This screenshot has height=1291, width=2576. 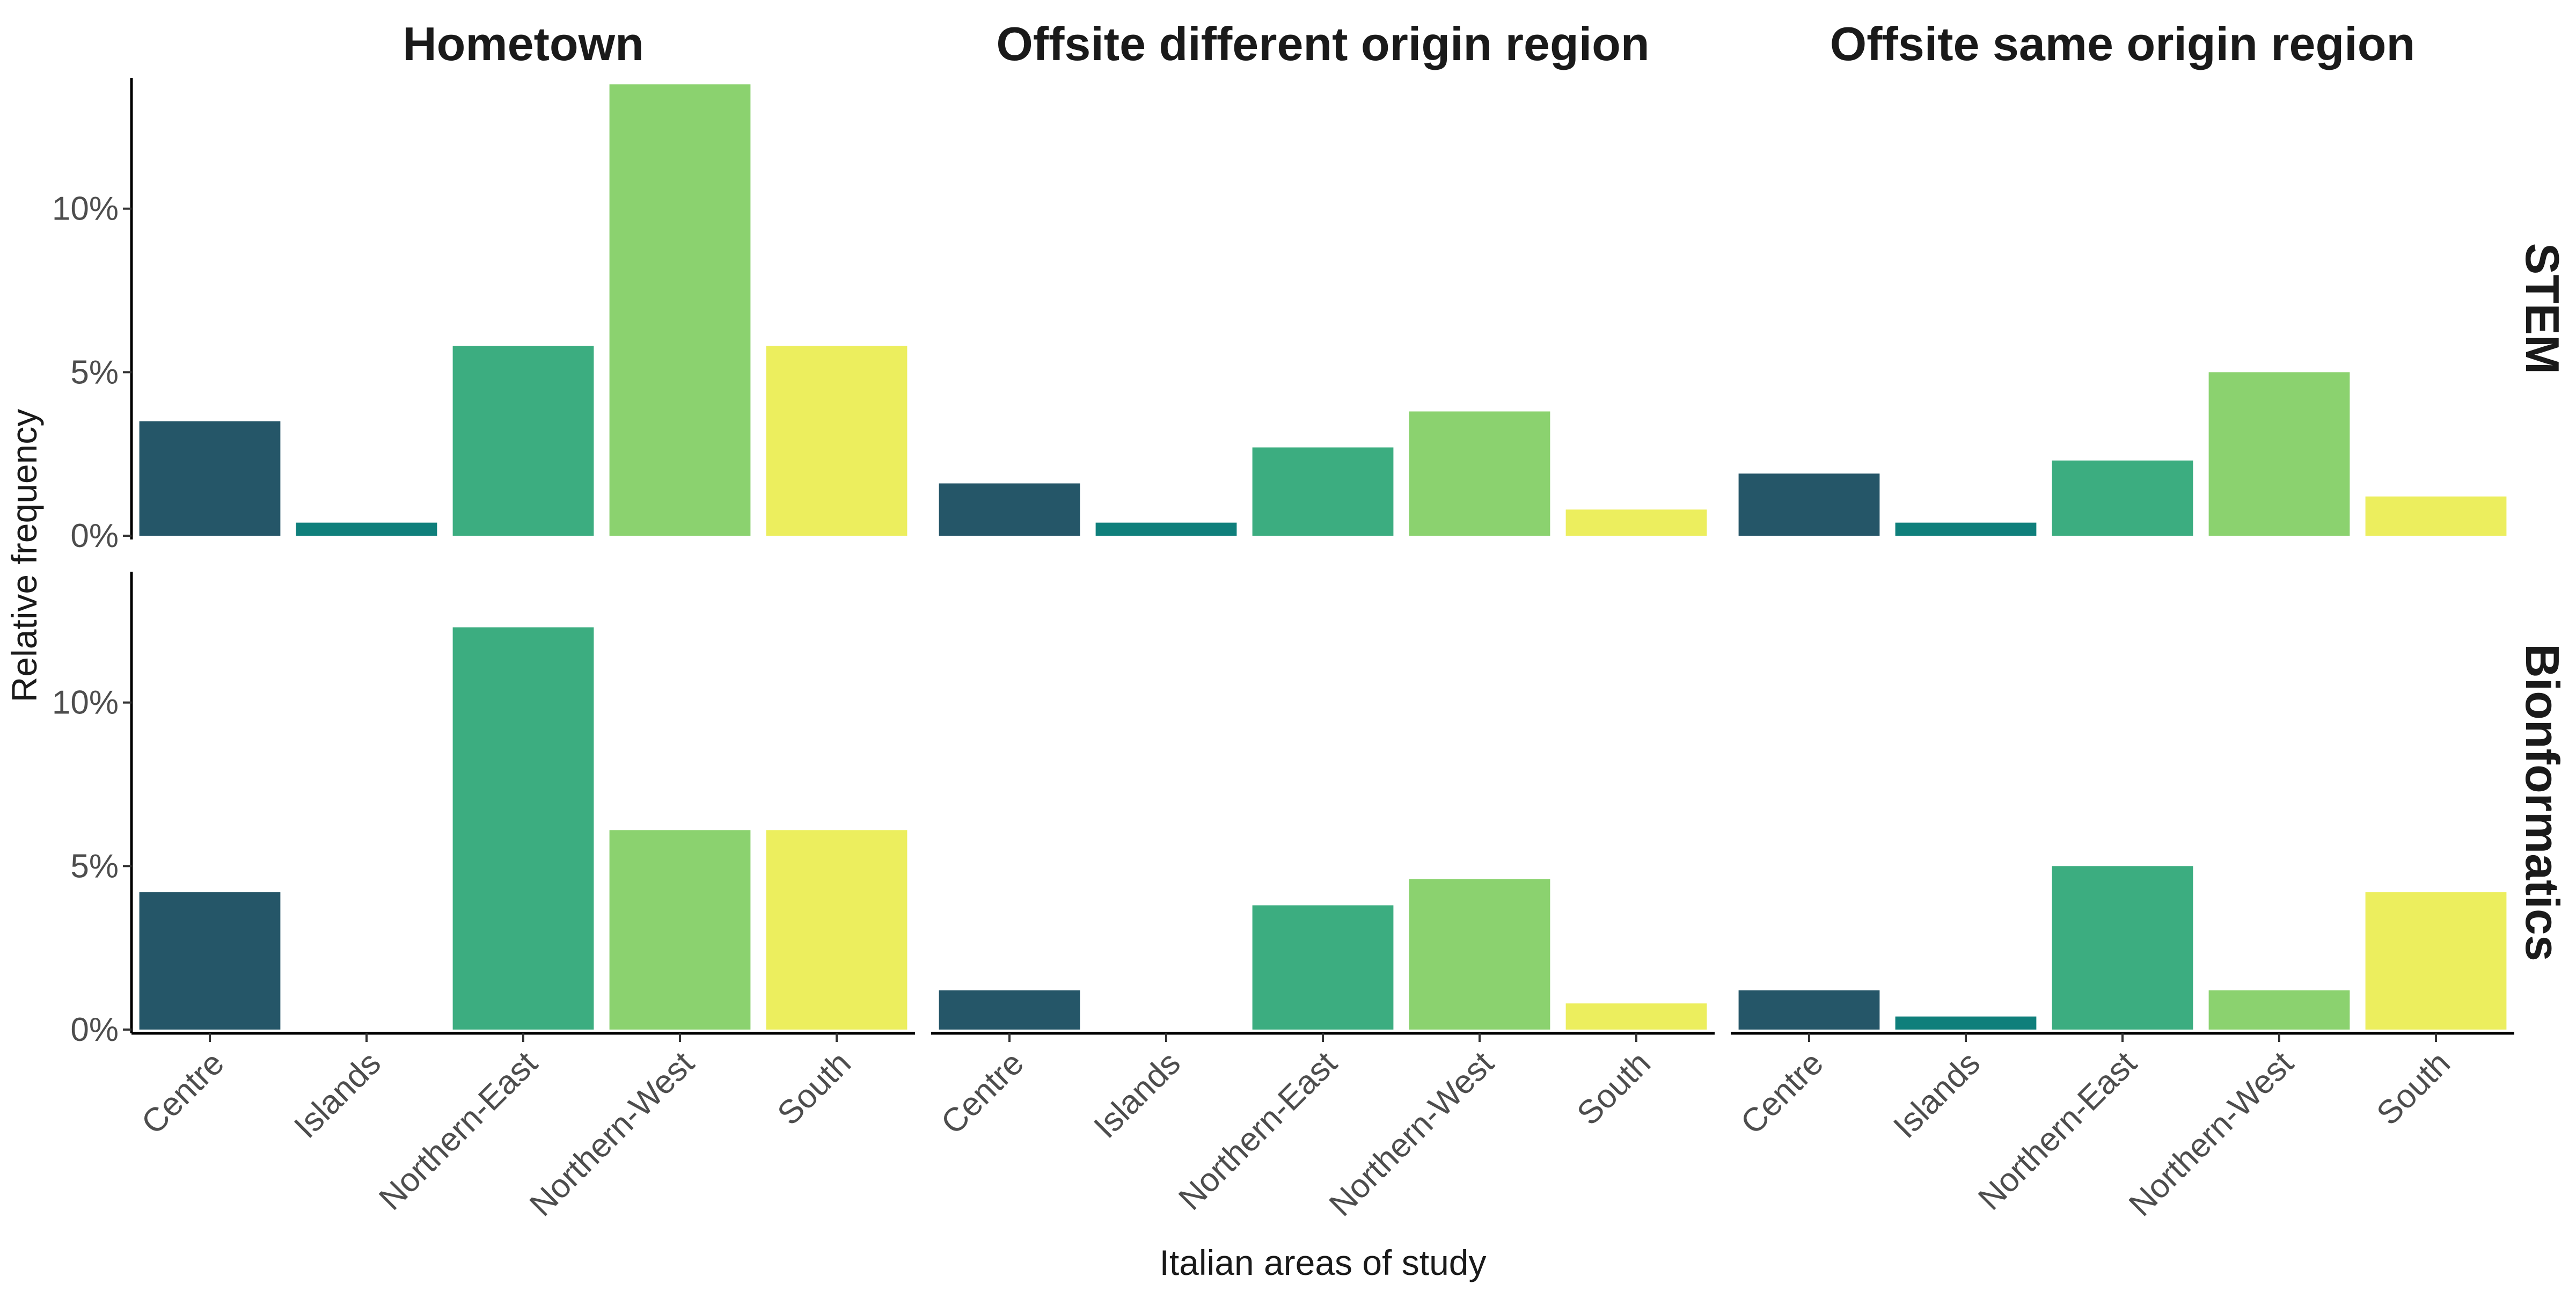 What do you see at coordinates (458, 1131) in the screenshot?
I see `x-tick-label-hometown-northern-east: Northern-East` at bounding box center [458, 1131].